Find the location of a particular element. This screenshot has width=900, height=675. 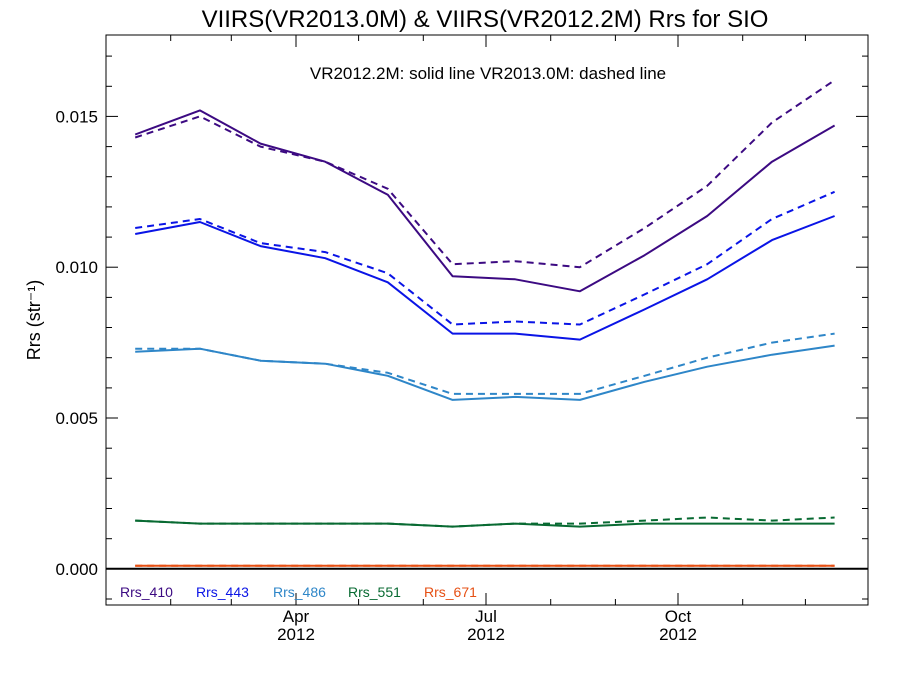

y-tick-label: 0.010 is located at coordinates (76, 267).